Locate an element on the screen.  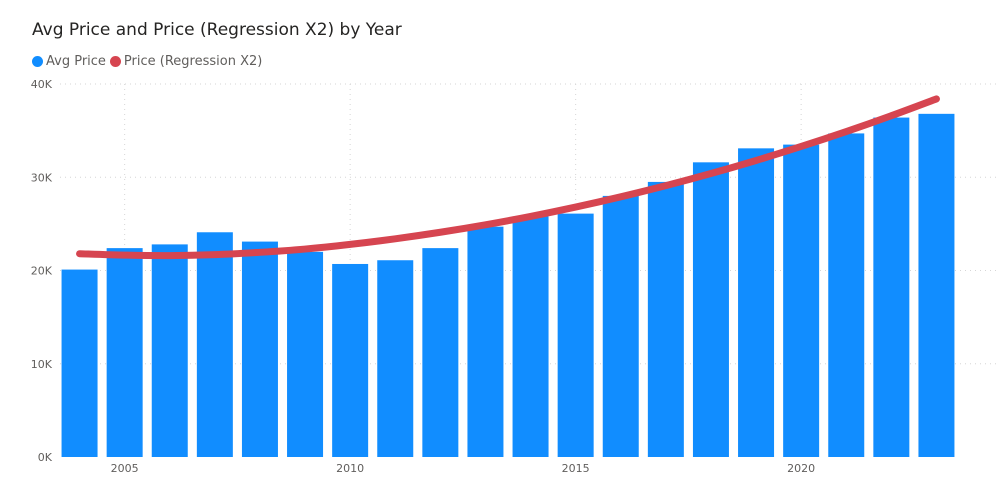
legend-label: Avg Price is located at coordinates (76, 61).